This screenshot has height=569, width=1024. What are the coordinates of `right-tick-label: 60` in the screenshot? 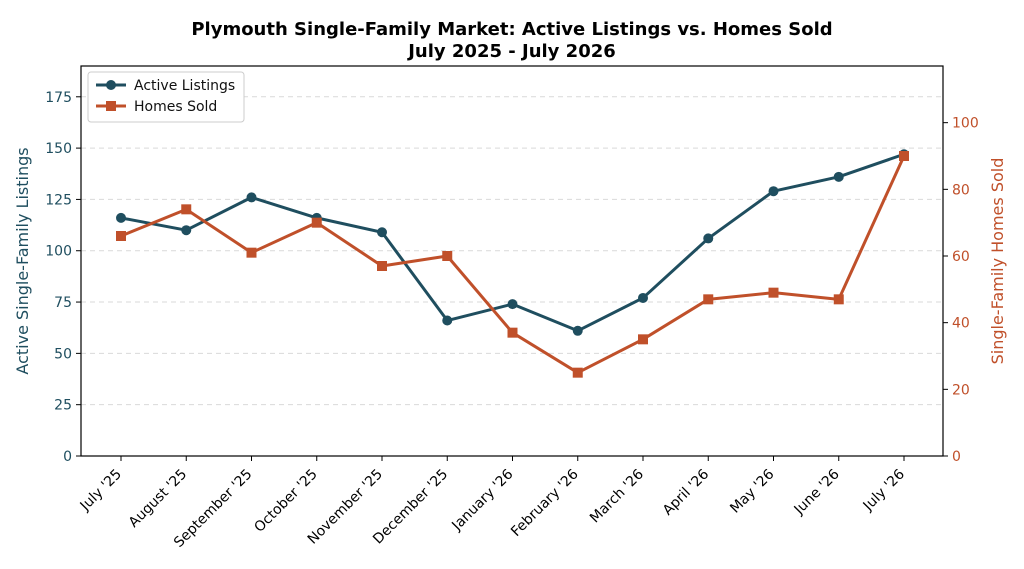 It's located at (961, 257).